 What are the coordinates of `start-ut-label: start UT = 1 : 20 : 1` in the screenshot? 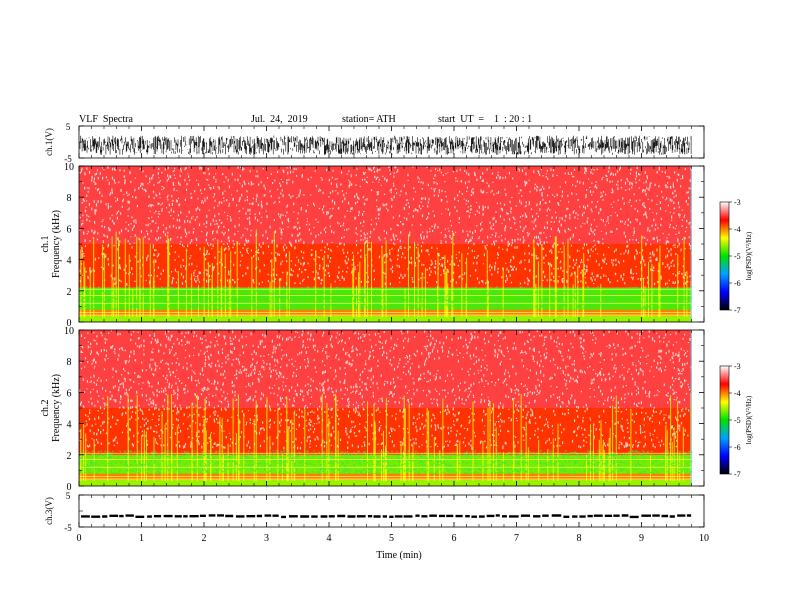 It's located at (485, 119).